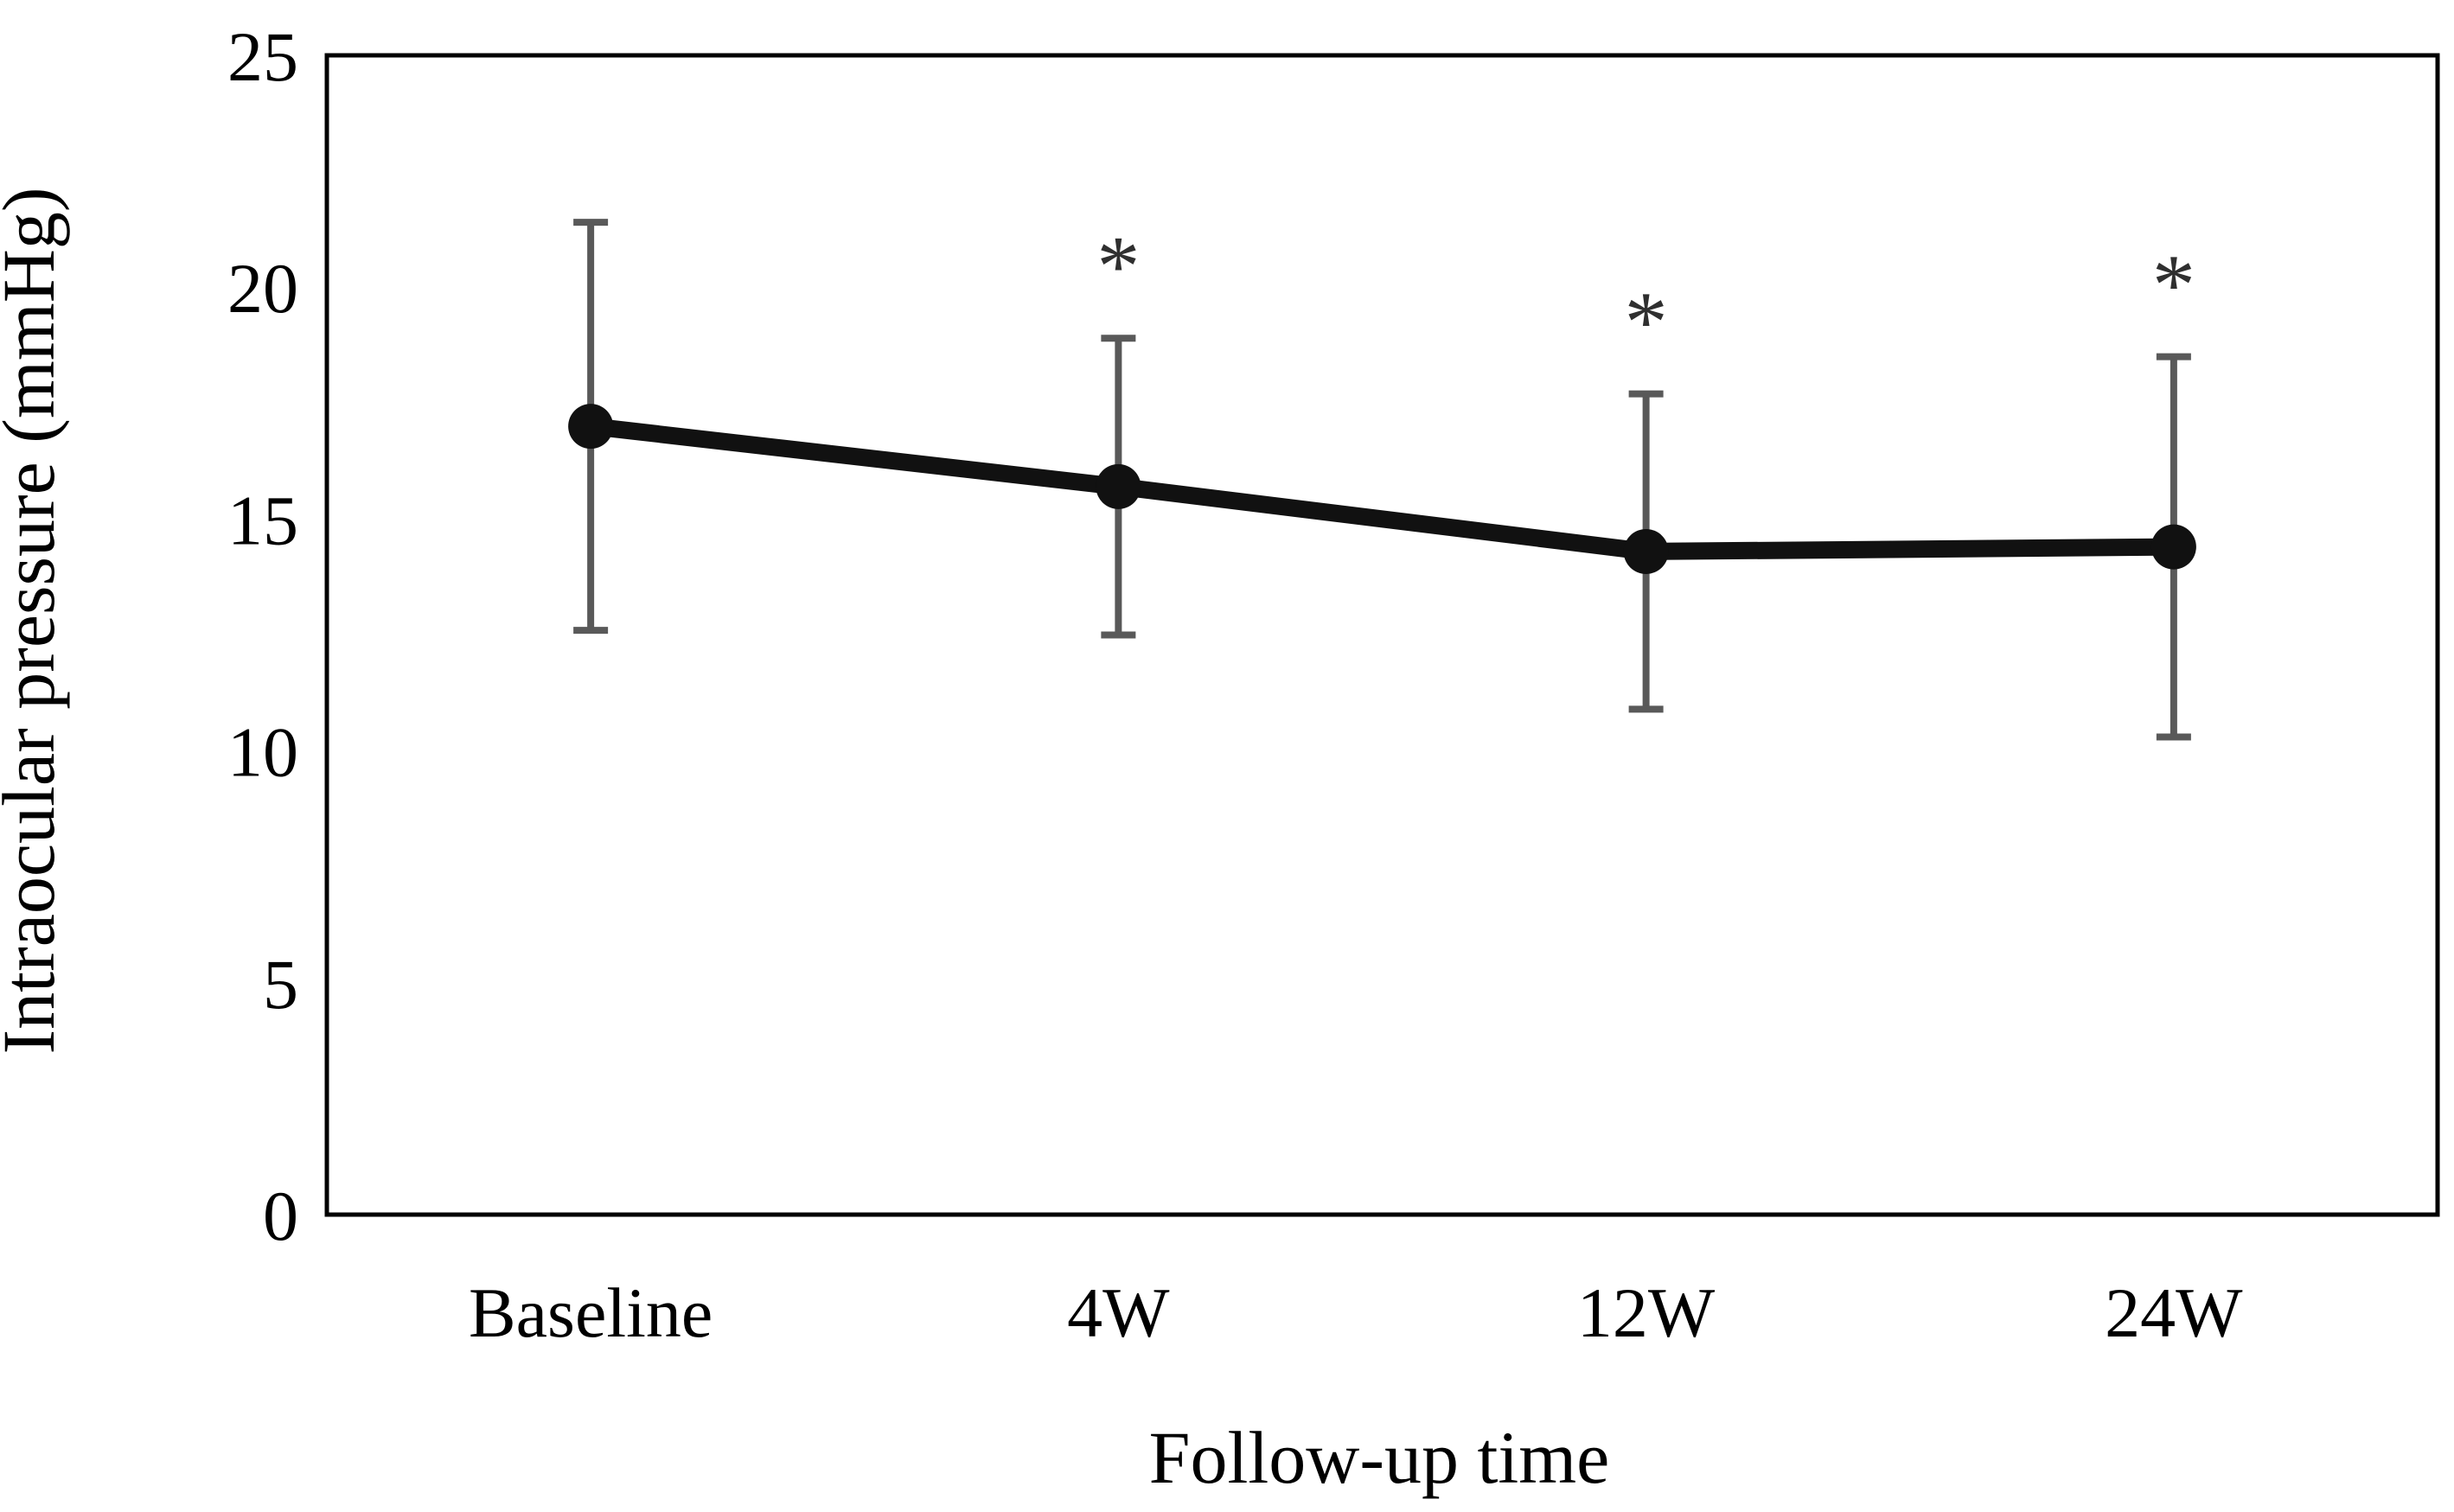  I want to click on series-line, so click(1382, 489).